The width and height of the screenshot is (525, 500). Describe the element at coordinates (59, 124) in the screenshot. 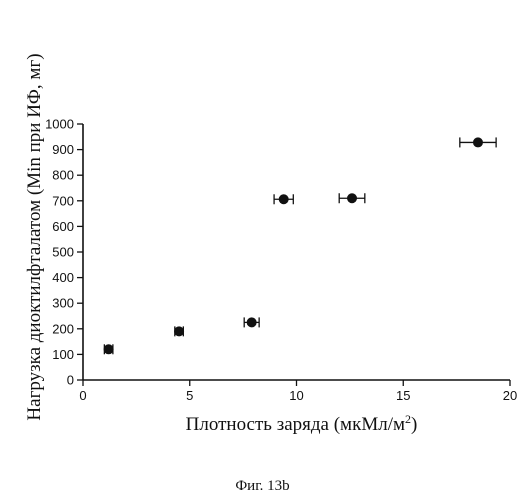

I see `y-tick-label: 1000` at that location.